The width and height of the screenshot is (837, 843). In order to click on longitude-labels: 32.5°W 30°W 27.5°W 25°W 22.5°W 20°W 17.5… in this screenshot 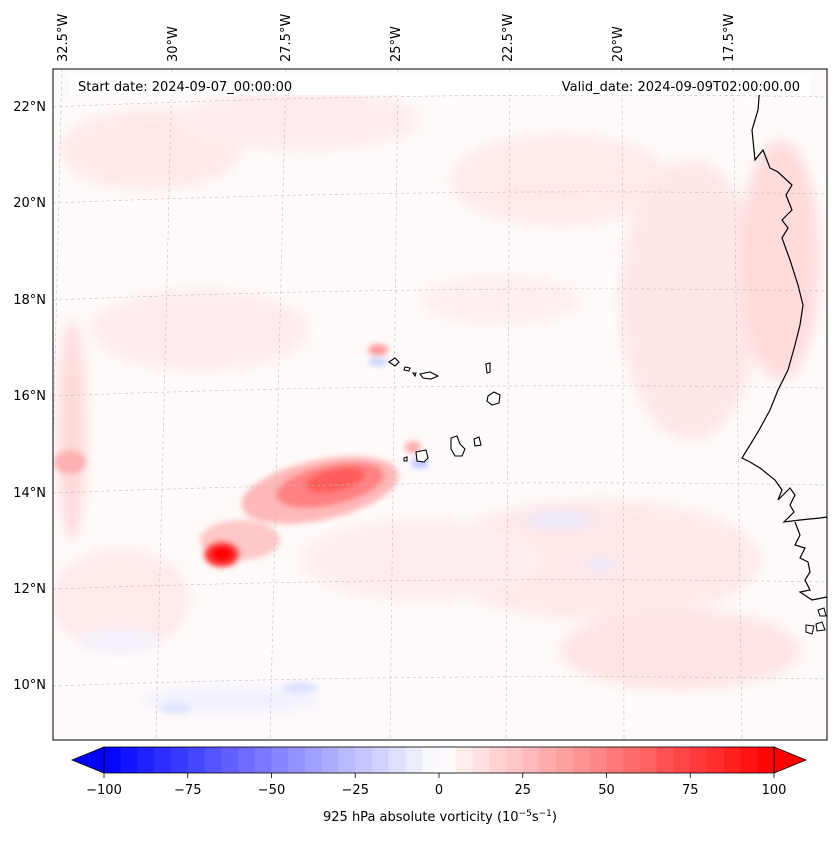, I will do `click(396, 38)`.